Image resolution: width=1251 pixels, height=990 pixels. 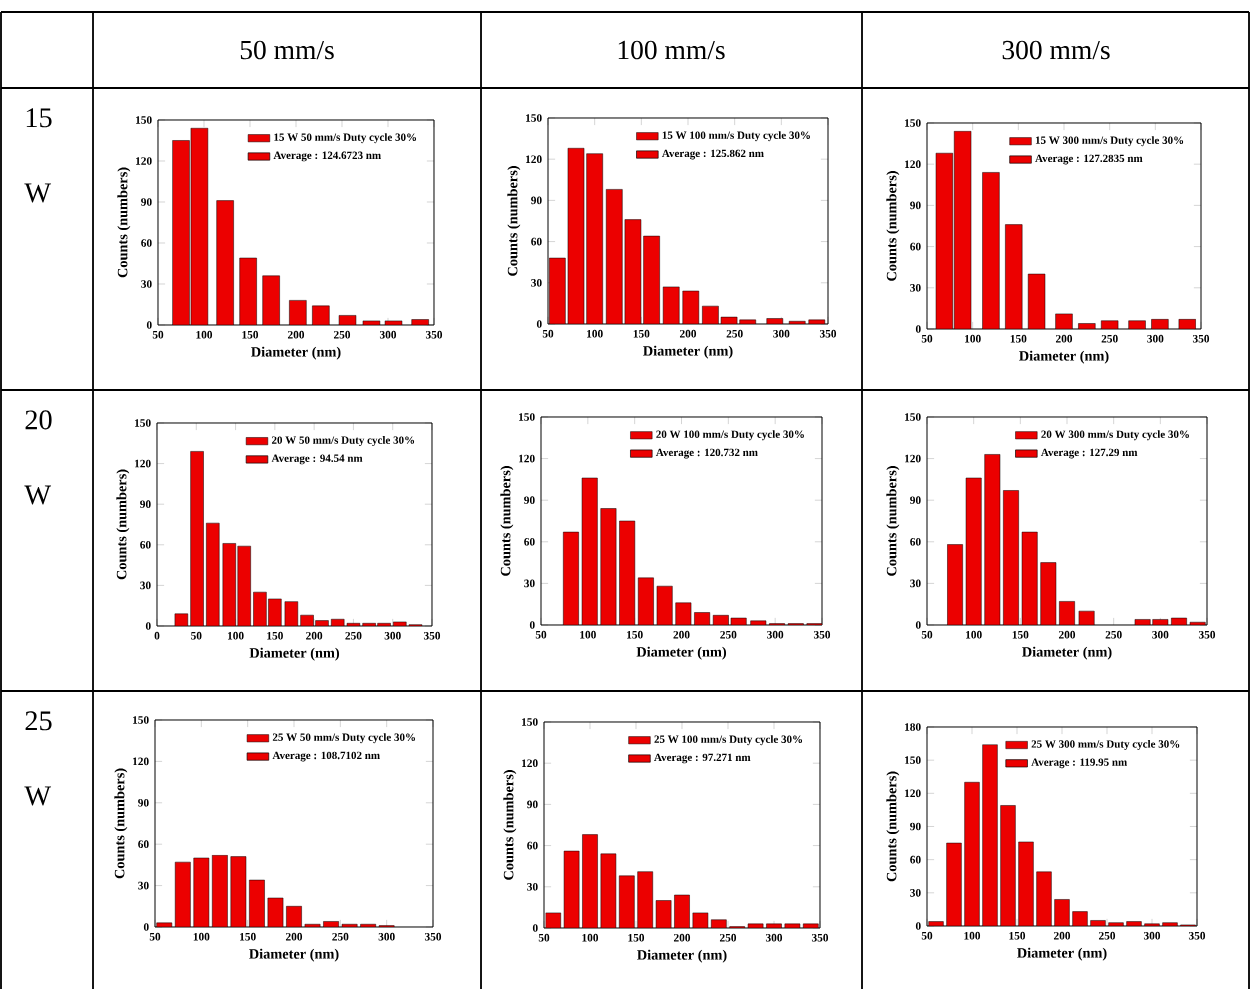 What do you see at coordinates (345, 138) in the screenshot?
I see `legend-label: 15 W 50 mm/s Duty cycle 30%` at bounding box center [345, 138].